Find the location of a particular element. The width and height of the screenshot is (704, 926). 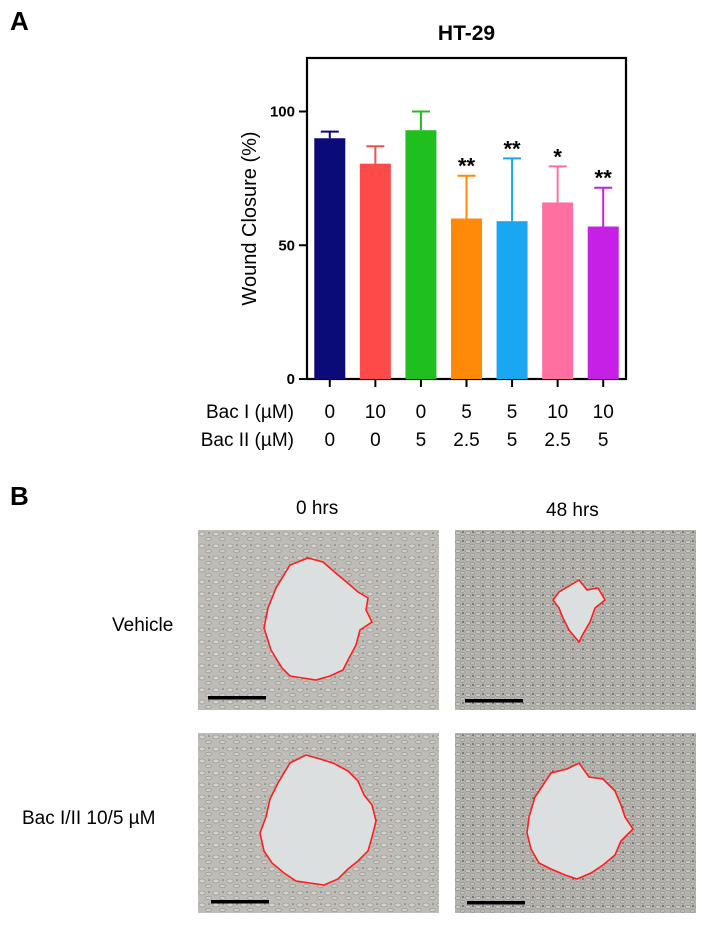

row-label-0: Bac I (µM) is located at coordinates (250, 412).